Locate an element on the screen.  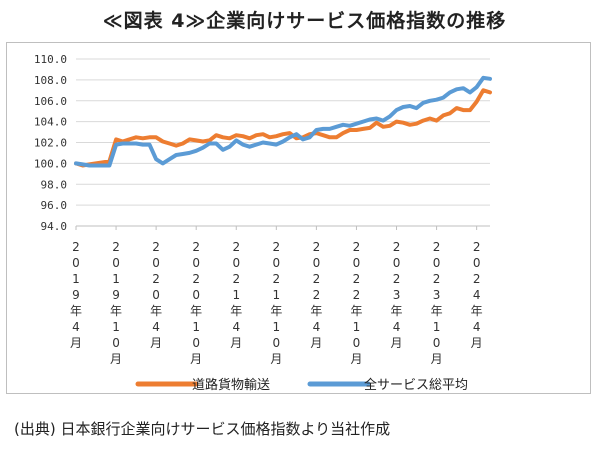
series-line-road-freight is located at coordinates (283, 128).